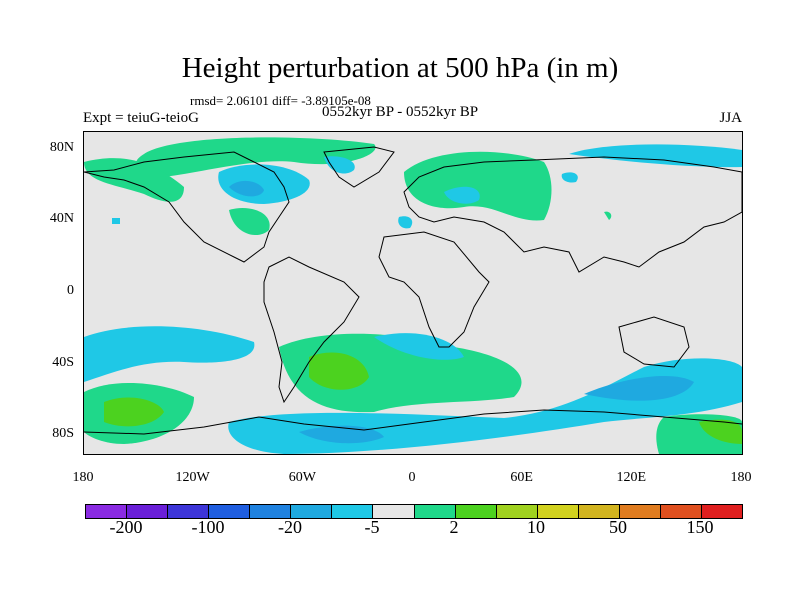  What do you see at coordinates (169, 354) in the screenshot?
I see `south-pacific-negative-anomaly` at bounding box center [169, 354].